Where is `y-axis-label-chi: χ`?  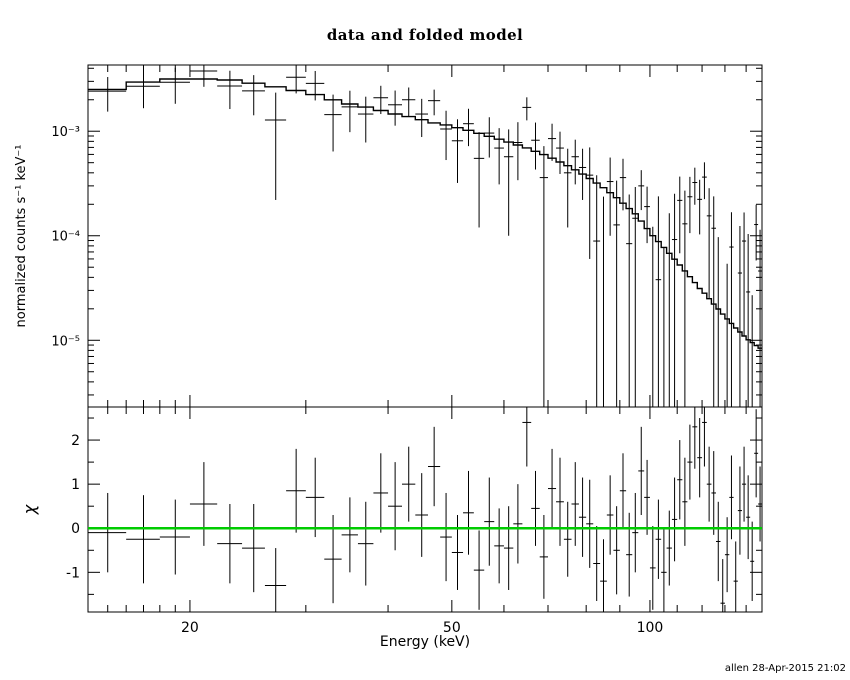
y-axis-label-chi: χ is located at coordinates (29, 509).